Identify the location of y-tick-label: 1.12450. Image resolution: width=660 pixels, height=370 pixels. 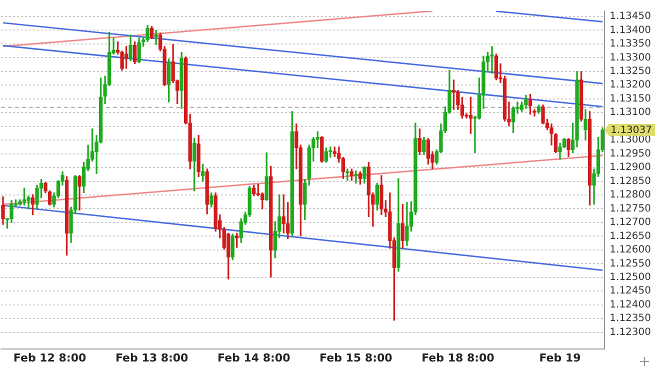
(631, 291).